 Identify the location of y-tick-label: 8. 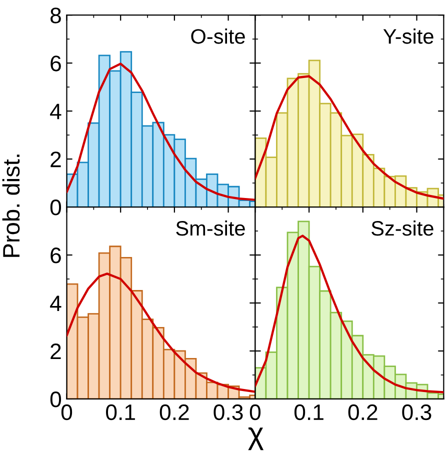
(55, 16).